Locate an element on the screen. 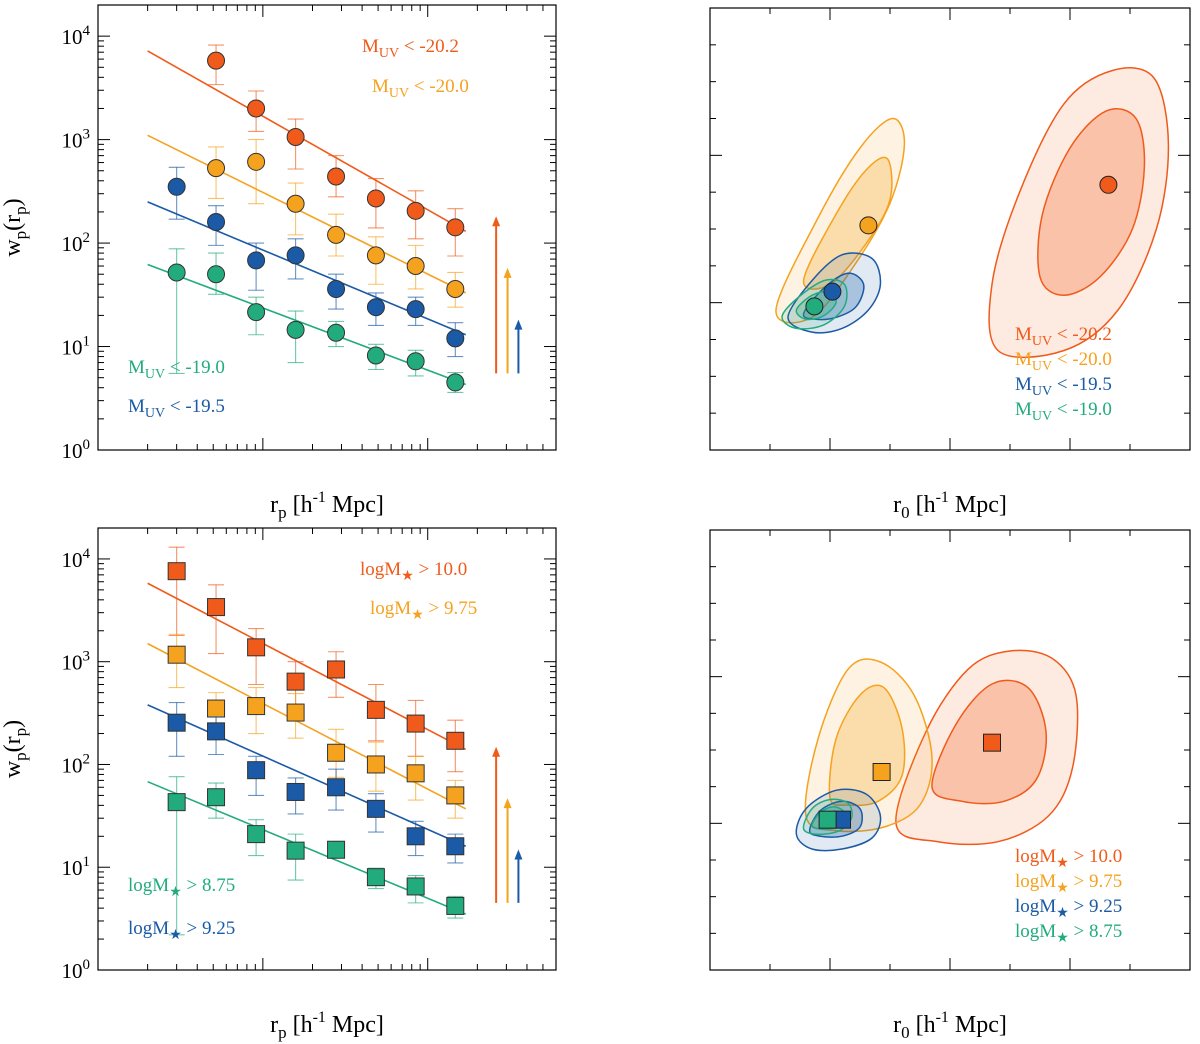  dex-arrow-head is located at coordinates (518, 854).